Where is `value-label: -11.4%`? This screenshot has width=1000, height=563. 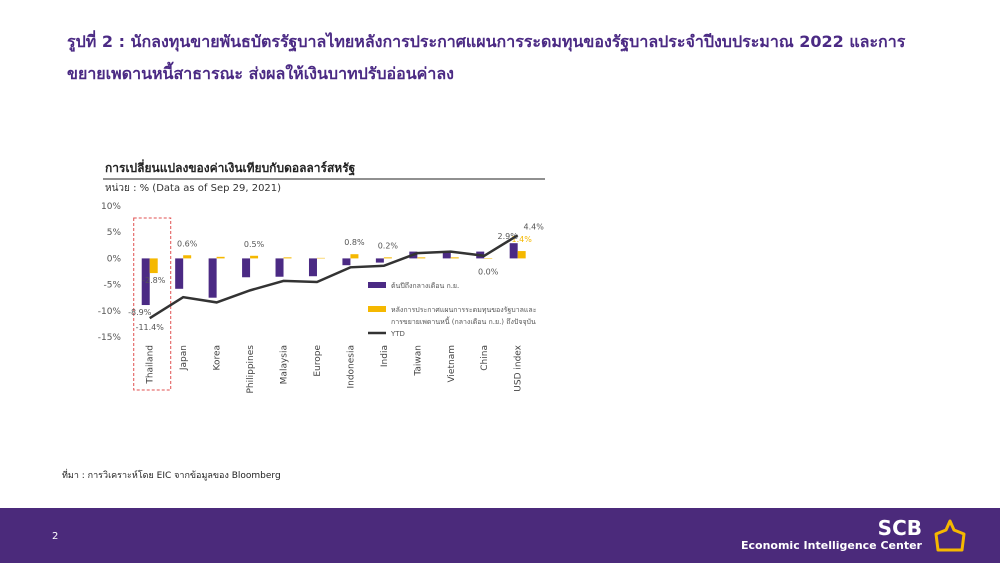
value-label: -11.4% is located at coordinates (150, 327).